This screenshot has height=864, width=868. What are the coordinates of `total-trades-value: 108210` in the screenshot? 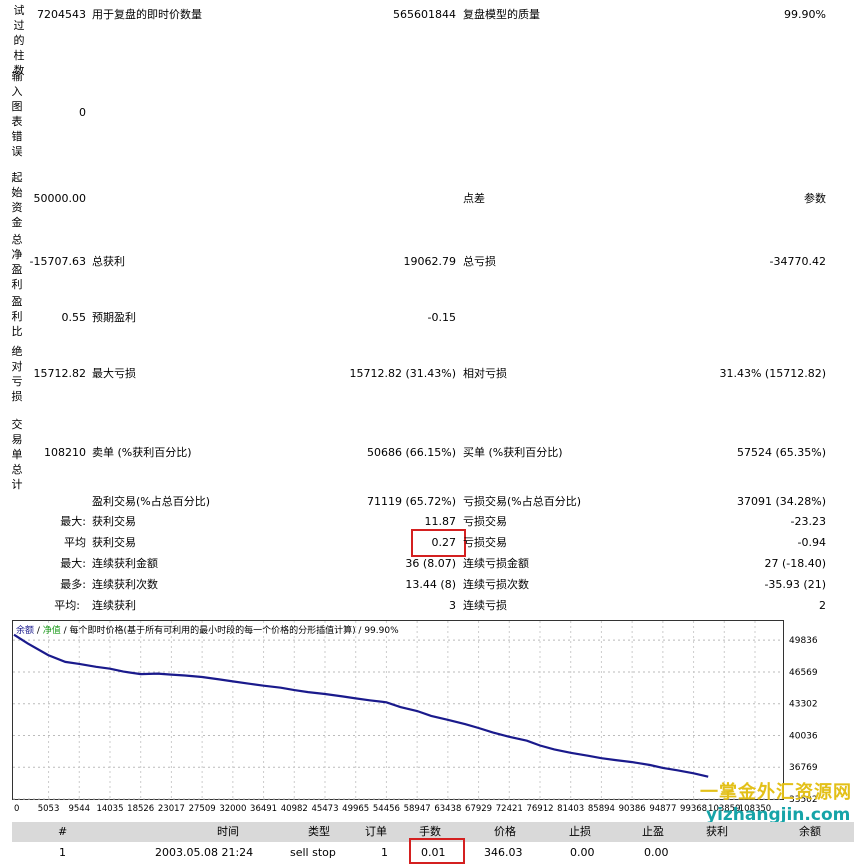 It's located at (65, 452).